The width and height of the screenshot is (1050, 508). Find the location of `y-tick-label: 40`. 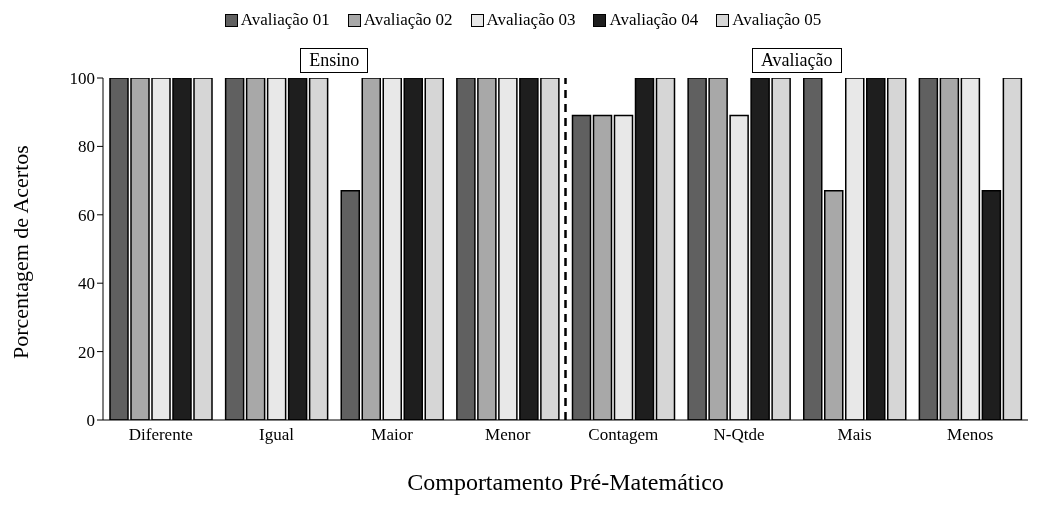

y-tick-label: 40 is located at coordinates (86, 284).